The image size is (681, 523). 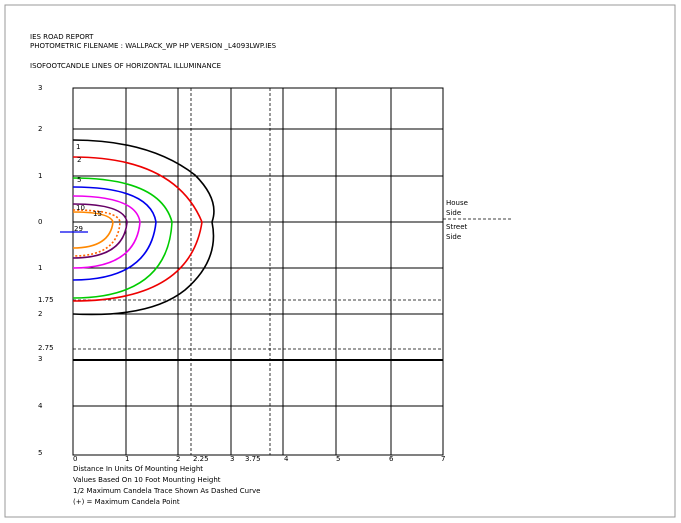 What do you see at coordinates (147, 480) in the screenshot?
I see `note: Values Based On 10 Foot Mounting Height` at bounding box center [147, 480].